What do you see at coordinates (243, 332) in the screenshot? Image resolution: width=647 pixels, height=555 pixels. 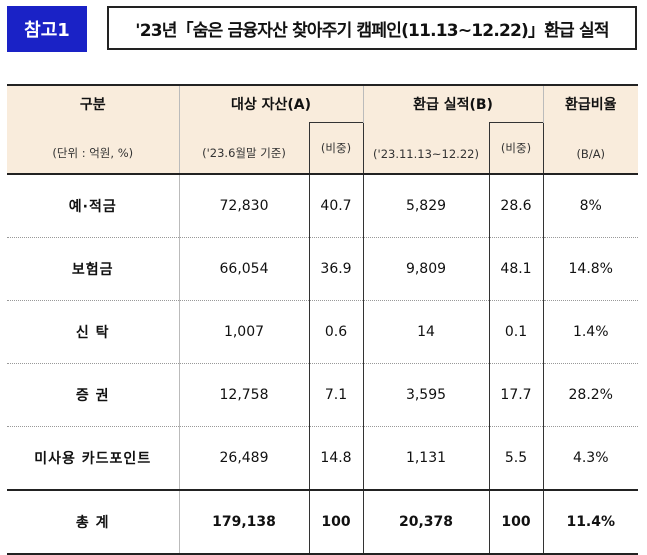 I see `target-amount: 1,007` at bounding box center [243, 332].